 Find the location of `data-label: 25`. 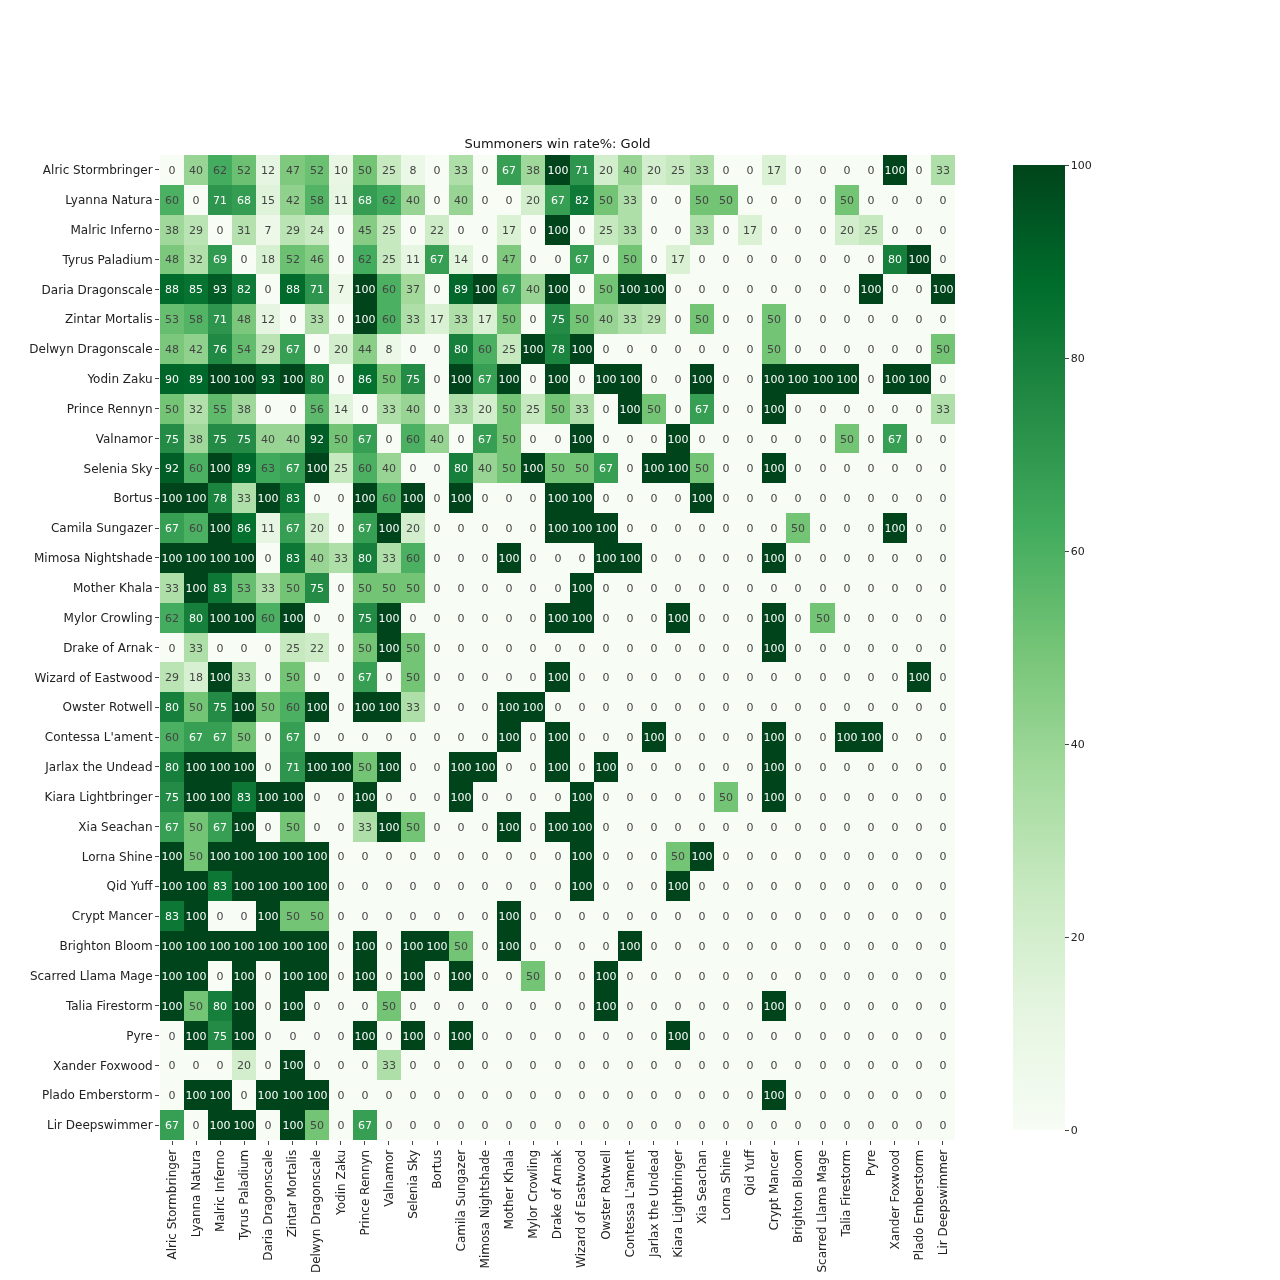

data-label: 25 is located at coordinates (533, 409).